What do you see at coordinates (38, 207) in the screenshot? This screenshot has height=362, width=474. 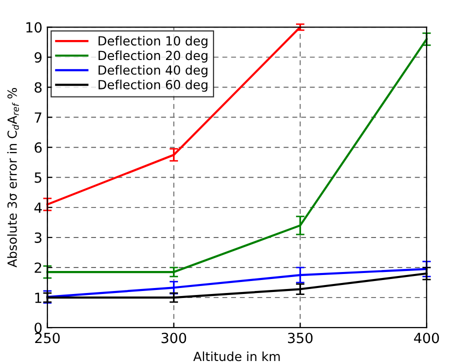 I see `y-tick-label: 4` at bounding box center [38, 207].